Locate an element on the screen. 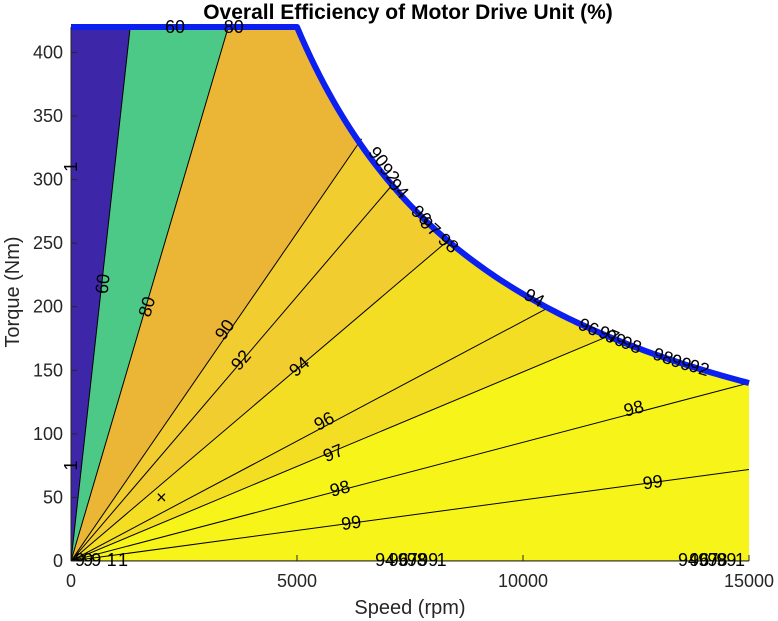 This screenshot has width=778, height=621. y-axis-title: Torque (Nm) is located at coordinates (13, 291).